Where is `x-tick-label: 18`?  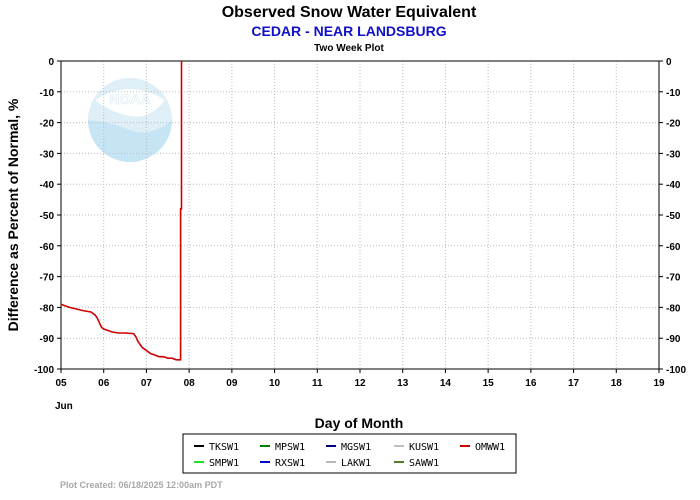 x-tick-label: 18 is located at coordinates (617, 383).